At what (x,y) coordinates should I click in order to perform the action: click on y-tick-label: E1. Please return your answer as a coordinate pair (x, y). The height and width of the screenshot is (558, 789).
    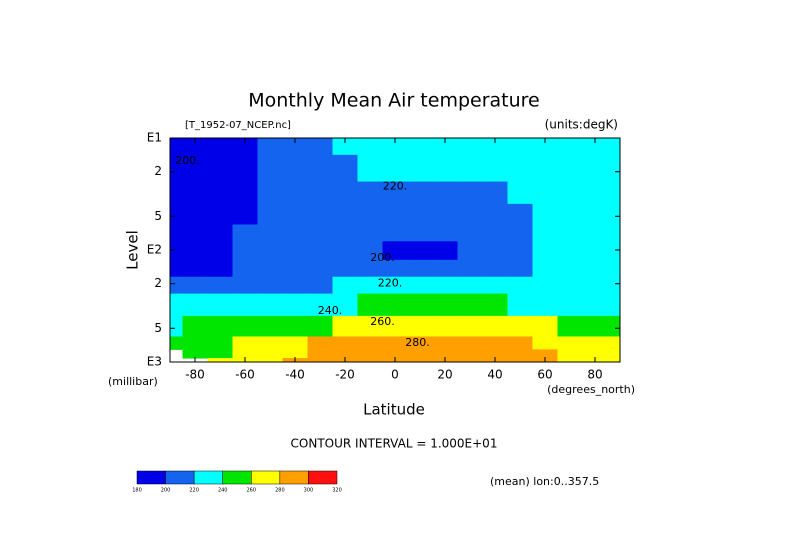
    Looking at the image, I should click on (154, 138).